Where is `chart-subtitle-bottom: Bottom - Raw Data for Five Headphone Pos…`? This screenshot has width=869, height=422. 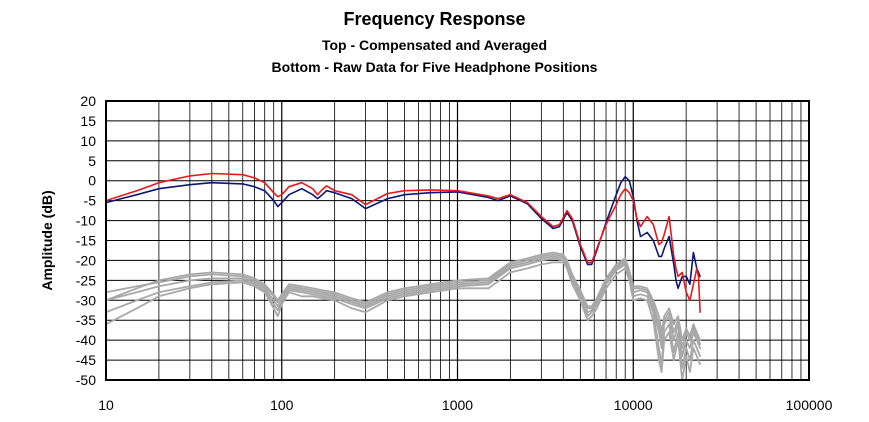 chart-subtitle-bottom: Bottom - Raw Data for Five Headphone Pos… is located at coordinates (434, 67).